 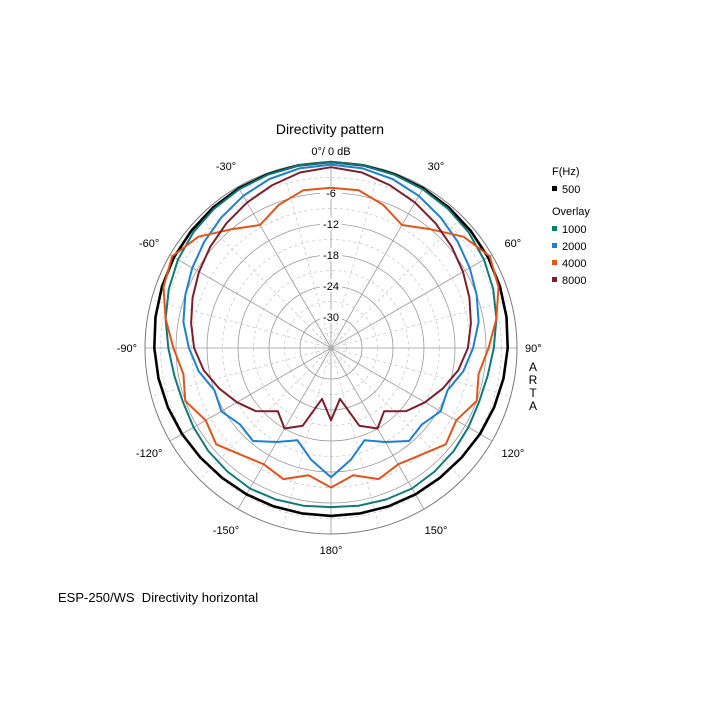 What do you see at coordinates (226, 531) in the screenshot?
I see `angle-label: -150°` at bounding box center [226, 531].